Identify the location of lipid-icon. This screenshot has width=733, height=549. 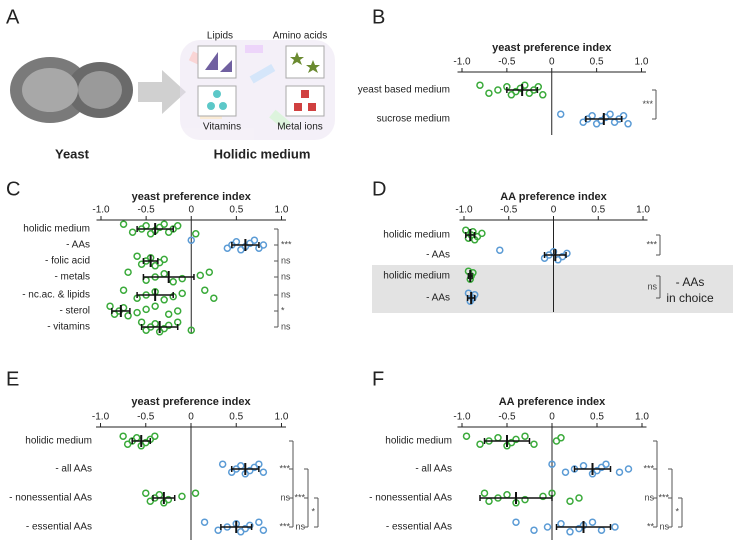
(211, 61).